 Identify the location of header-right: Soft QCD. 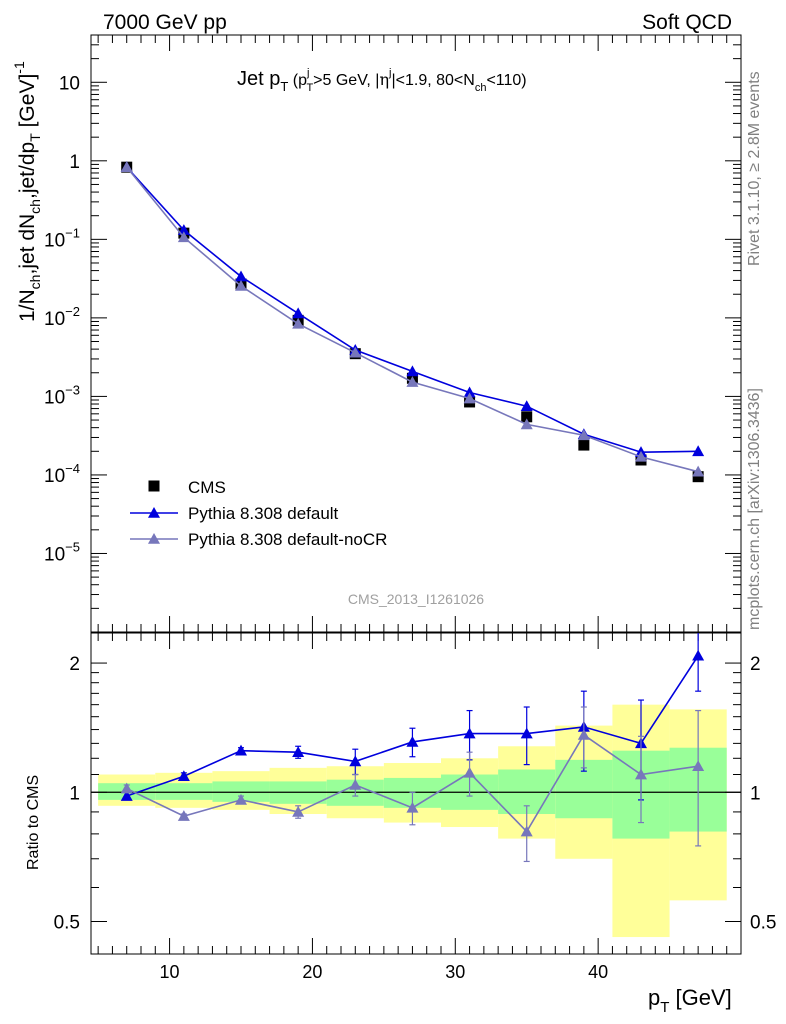
(687, 22).